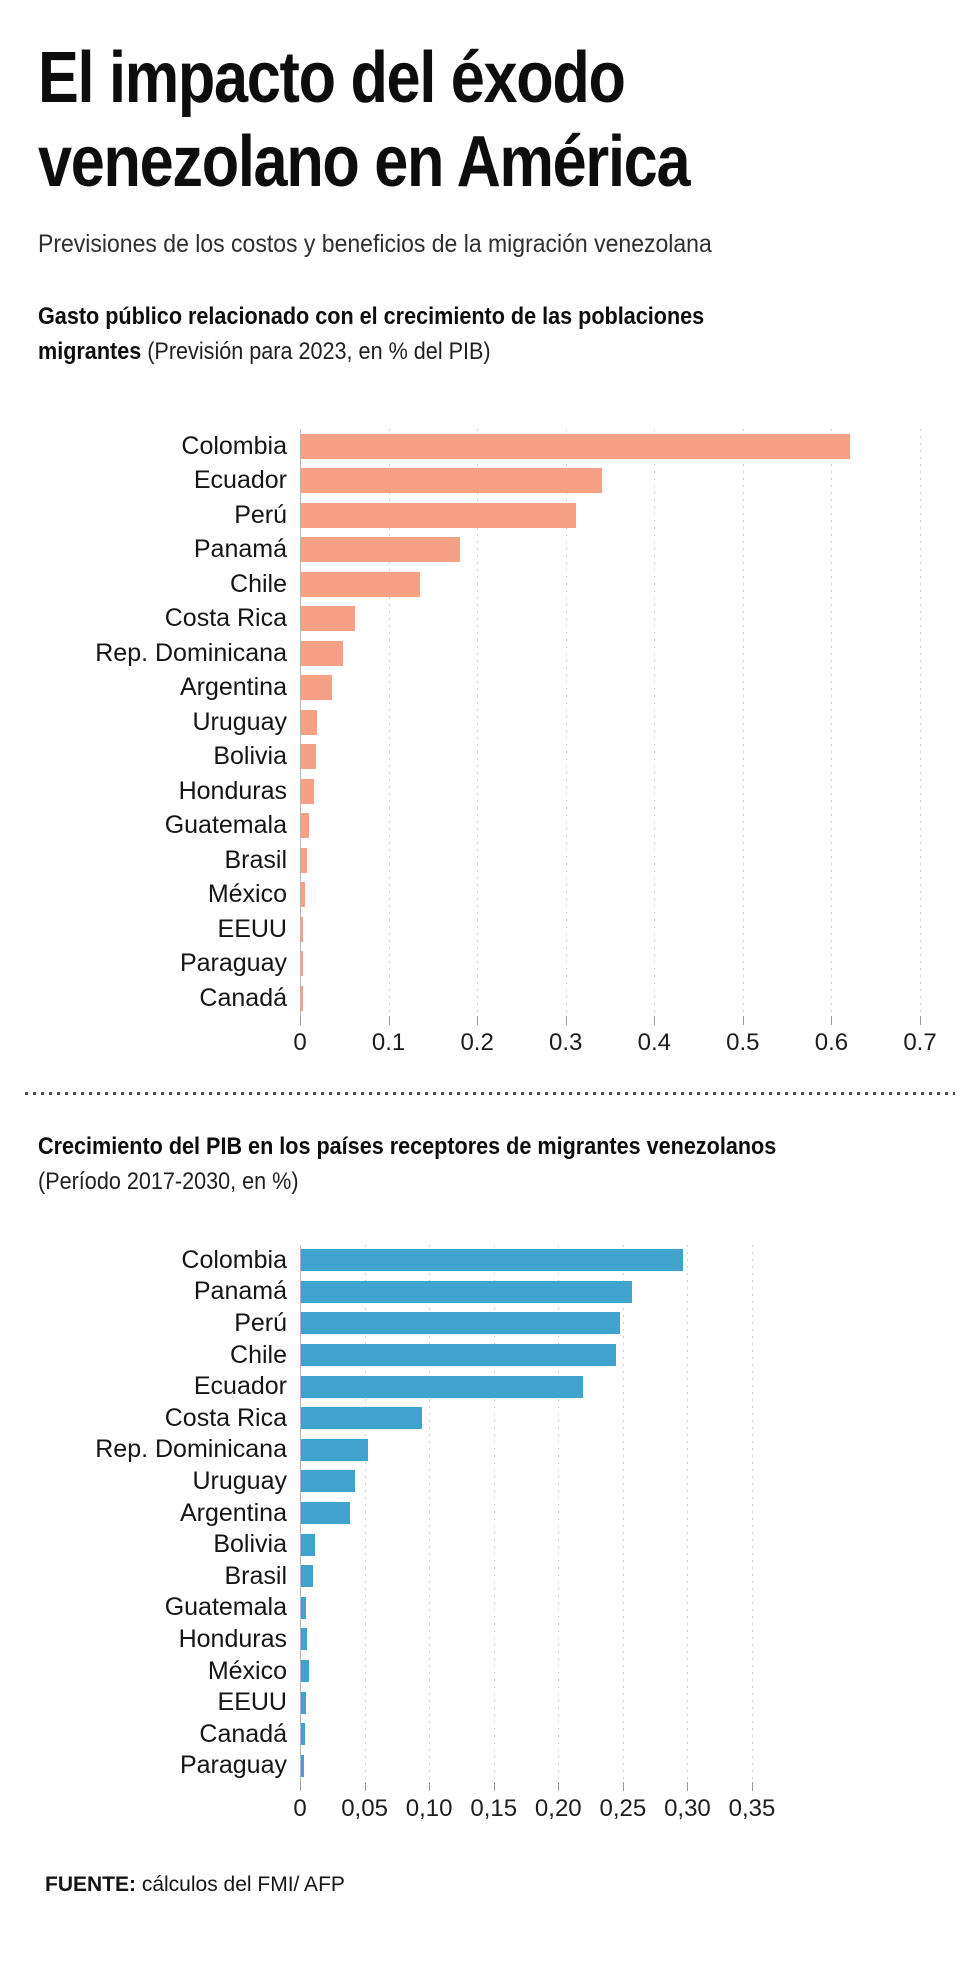 The height and width of the screenshot is (1962, 980). What do you see at coordinates (566, 1042) in the screenshot?
I see `tick-label: 0.3` at bounding box center [566, 1042].